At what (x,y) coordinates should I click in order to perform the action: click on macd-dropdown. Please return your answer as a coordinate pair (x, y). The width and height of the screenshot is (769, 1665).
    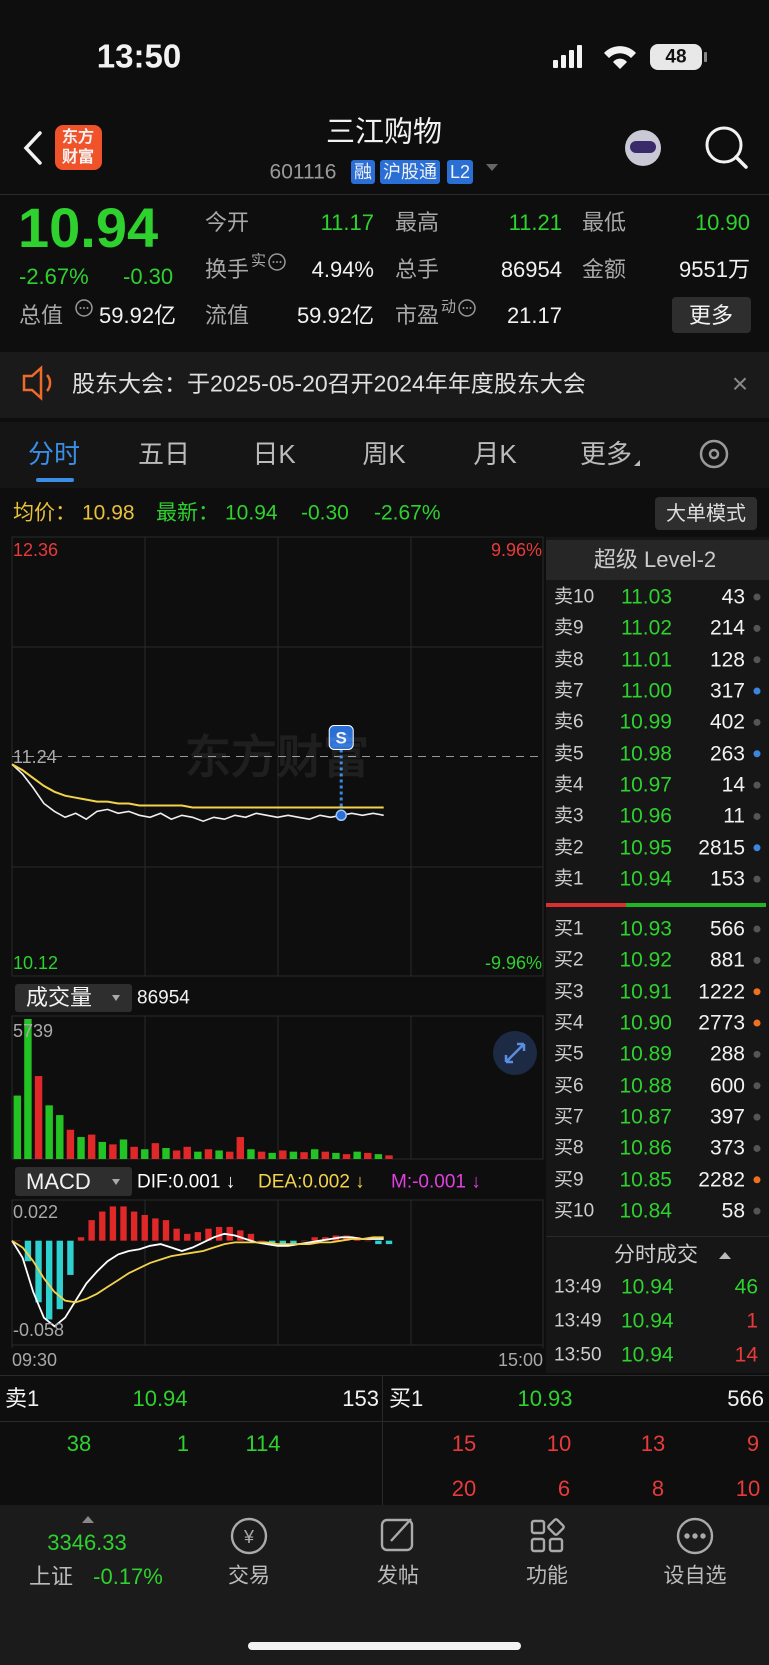
    Looking at the image, I should click on (73, 1181).